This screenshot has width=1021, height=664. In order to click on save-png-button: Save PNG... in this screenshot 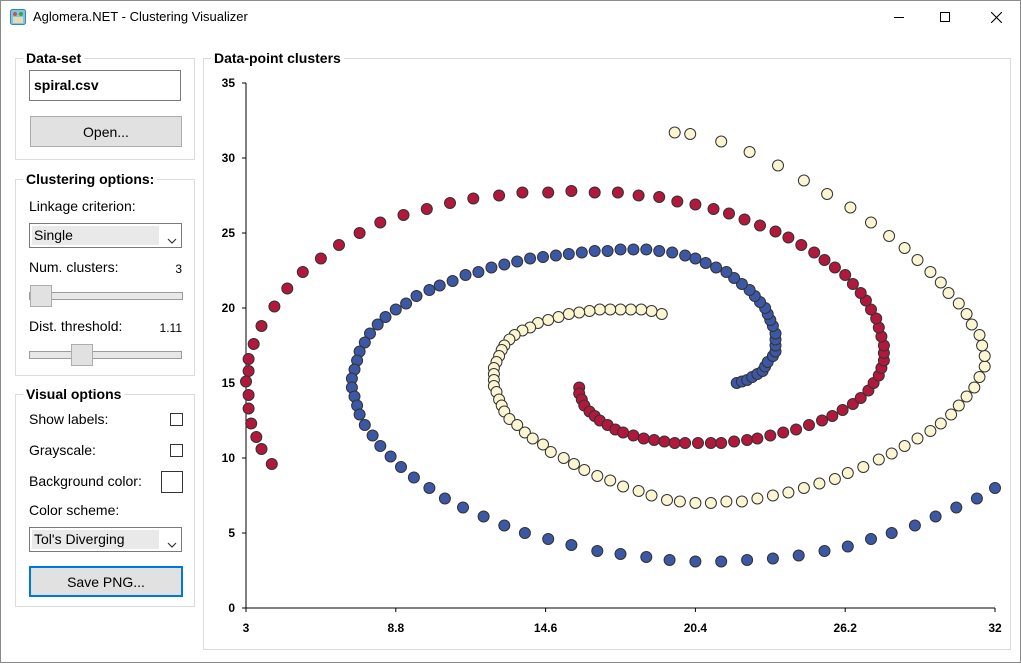, I will do `click(106, 581)`.